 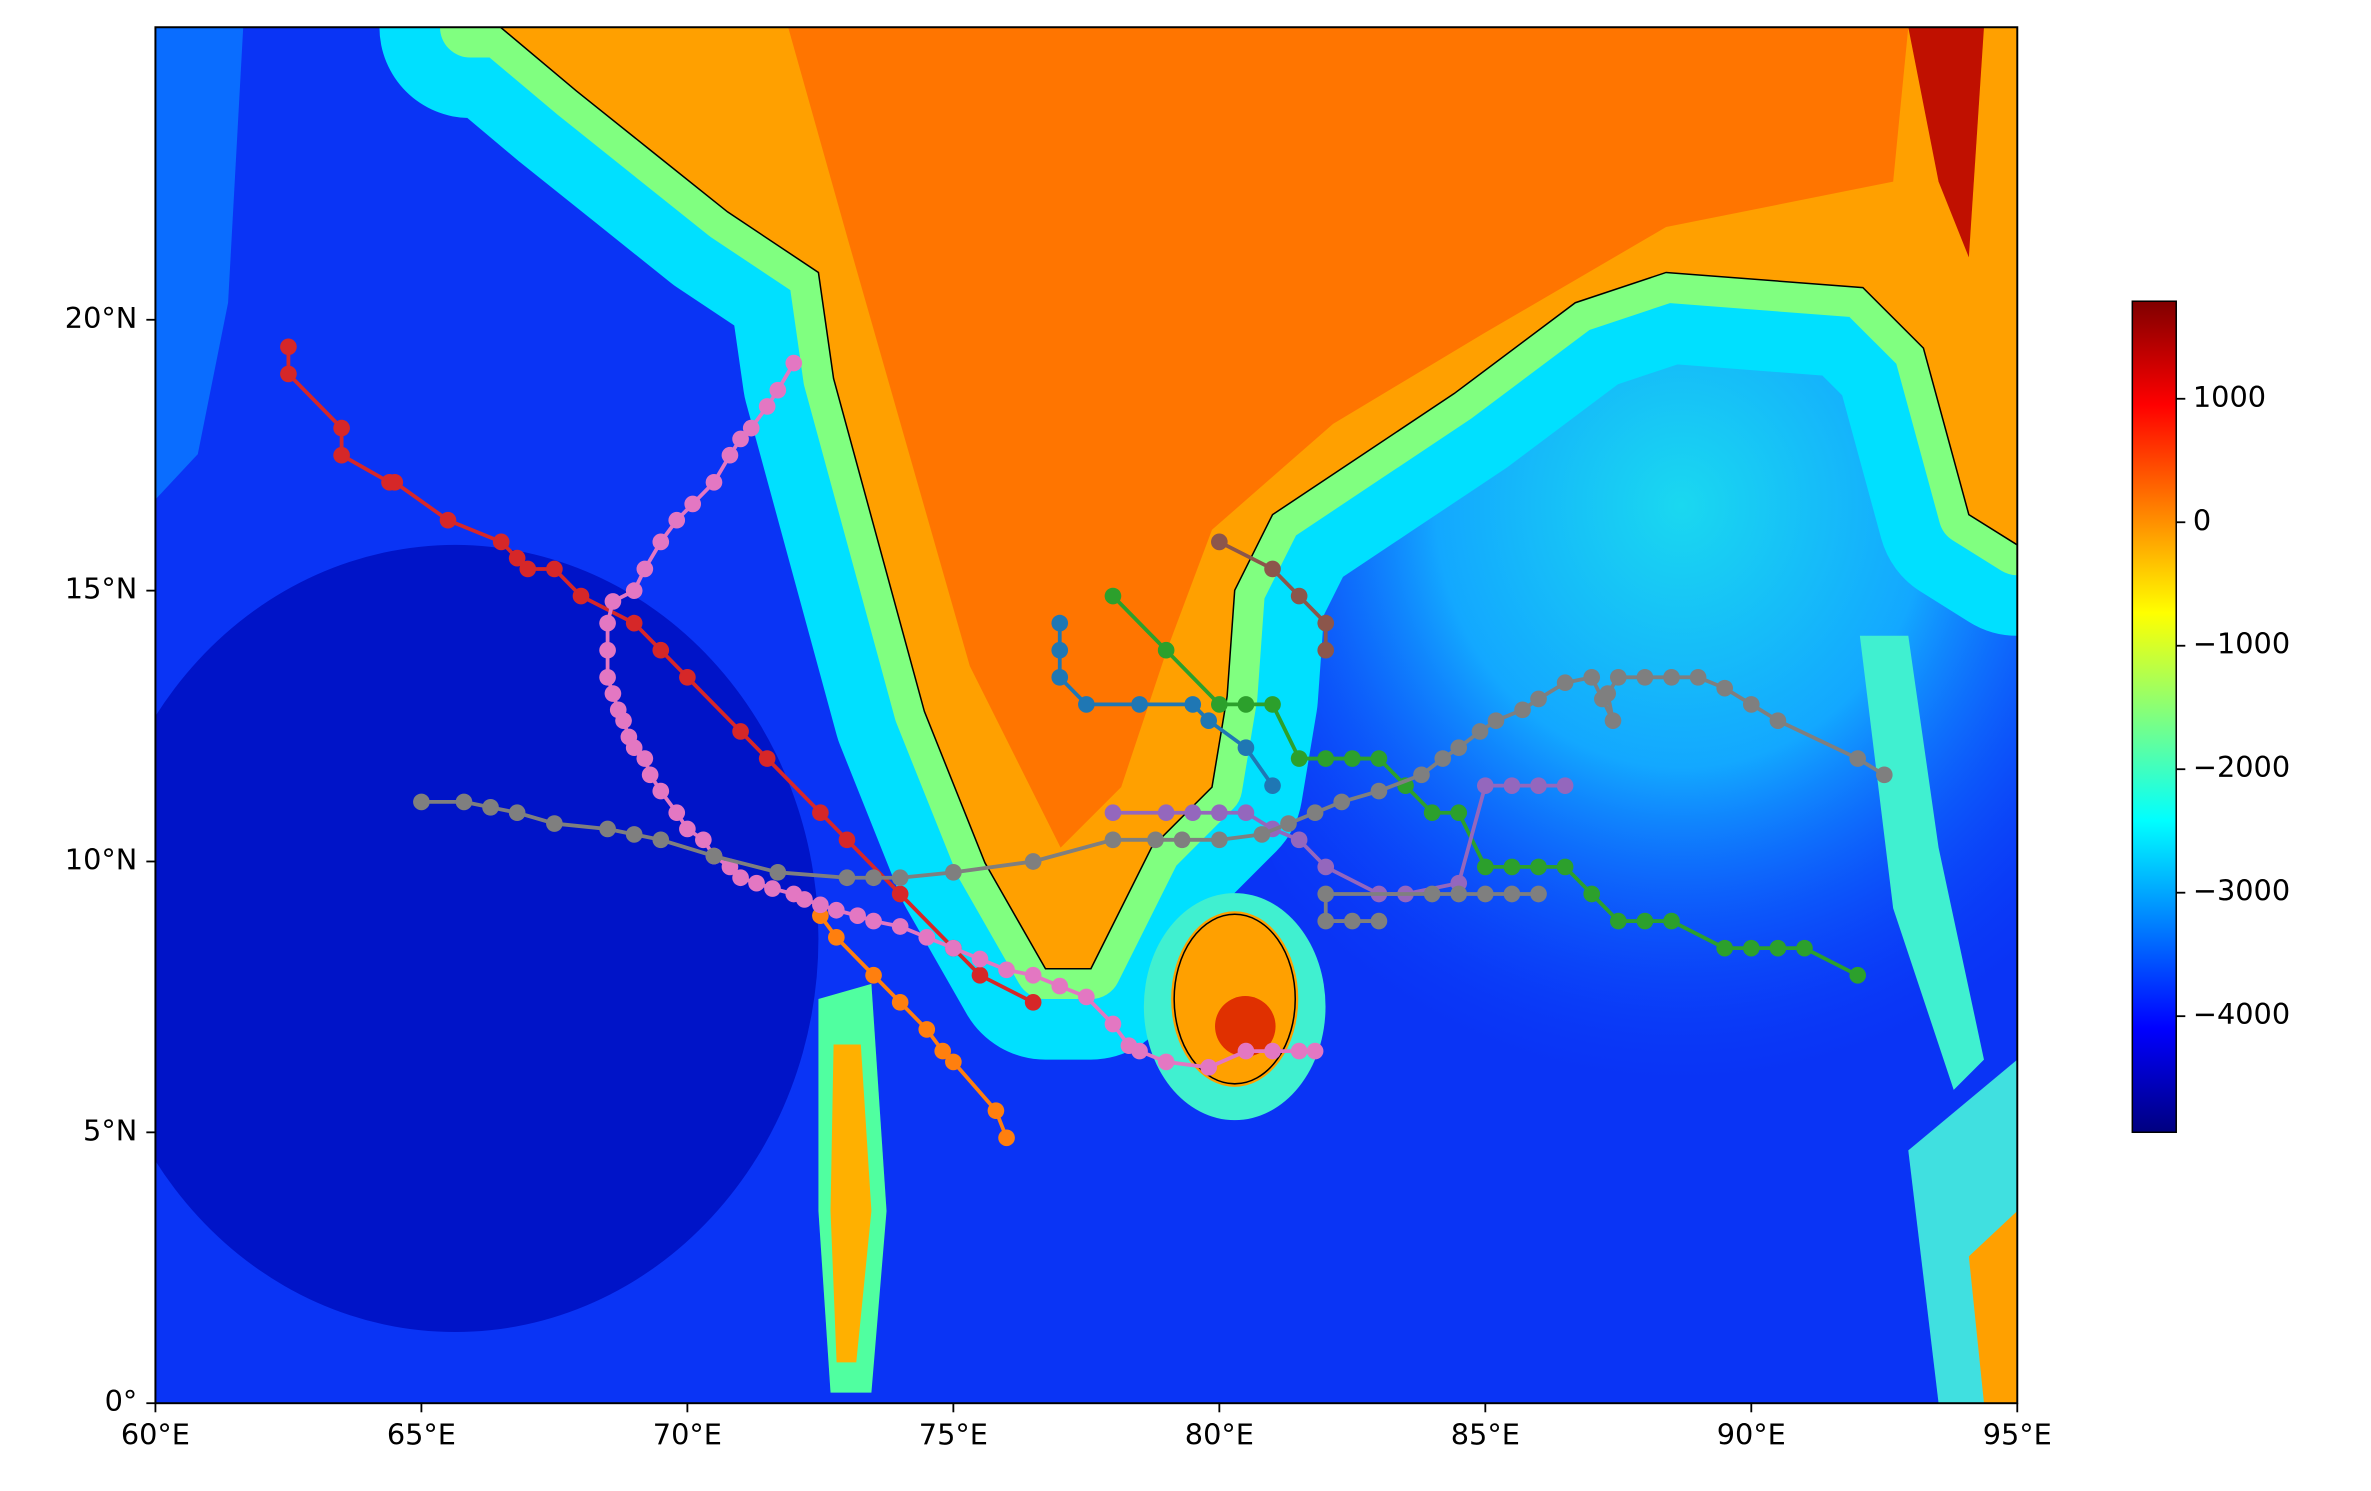 I want to click on y-tick-label: 0°, so click(x=121, y=1401).